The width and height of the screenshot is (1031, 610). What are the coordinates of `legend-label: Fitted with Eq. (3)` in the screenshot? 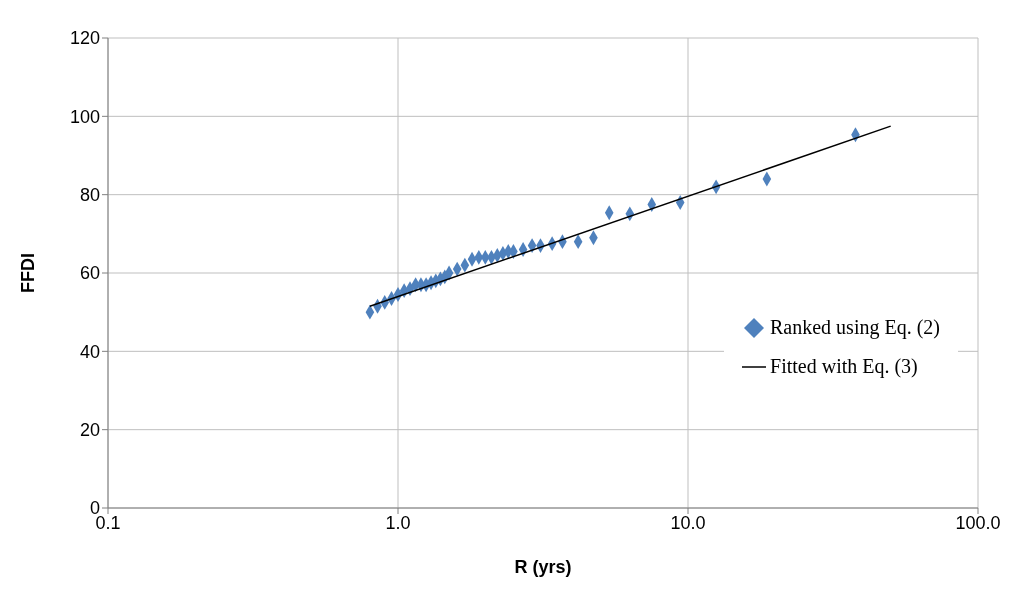 It's located at (844, 366).